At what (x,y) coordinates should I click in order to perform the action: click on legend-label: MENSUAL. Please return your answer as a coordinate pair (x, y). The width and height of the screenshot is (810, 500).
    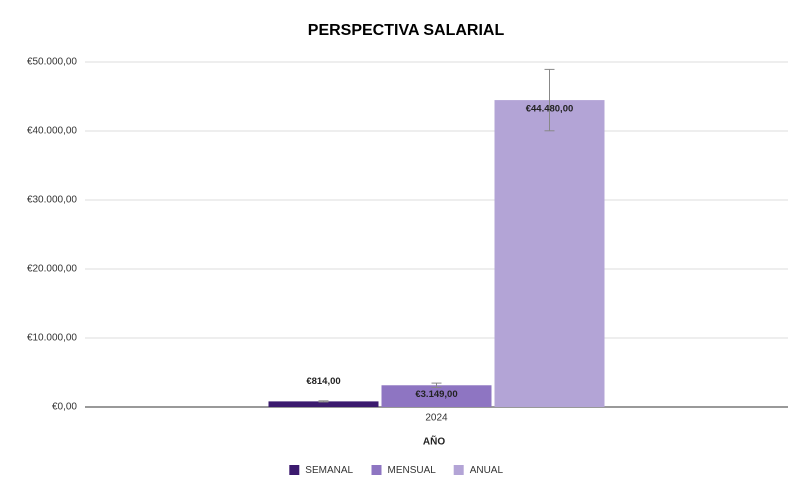
    Looking at the image, I should click on (412, 470).